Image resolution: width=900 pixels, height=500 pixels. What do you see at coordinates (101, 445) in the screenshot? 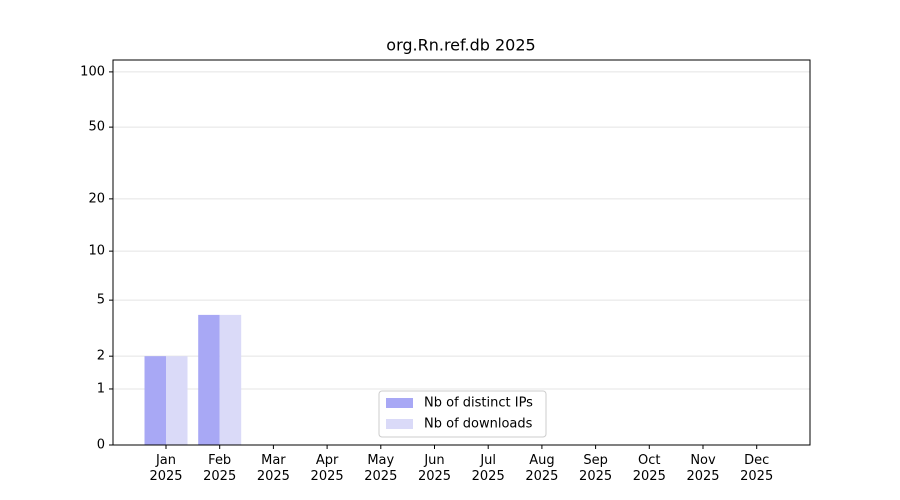
I see `y-tick-label: 0` at bounding box center [101, 445].